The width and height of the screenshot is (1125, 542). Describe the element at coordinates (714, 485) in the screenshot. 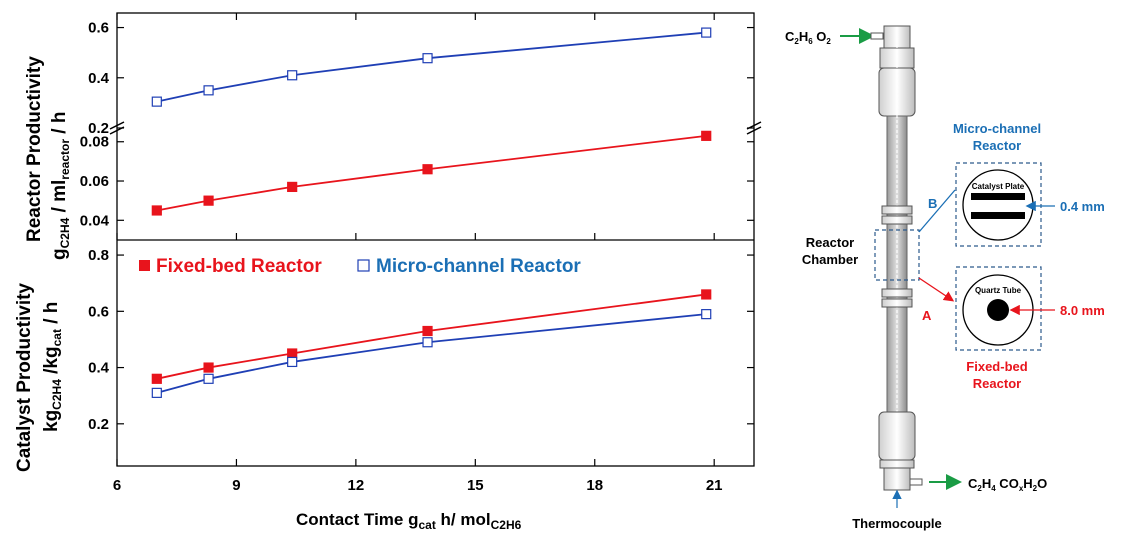

I see `xtick-label: 21` at that location.